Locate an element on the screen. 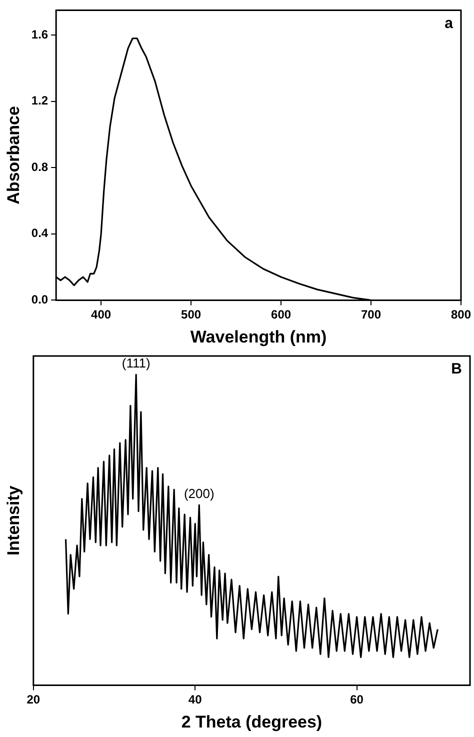 The image size is (474, 737). annotation: (200) is located at coordinates (199, 494).